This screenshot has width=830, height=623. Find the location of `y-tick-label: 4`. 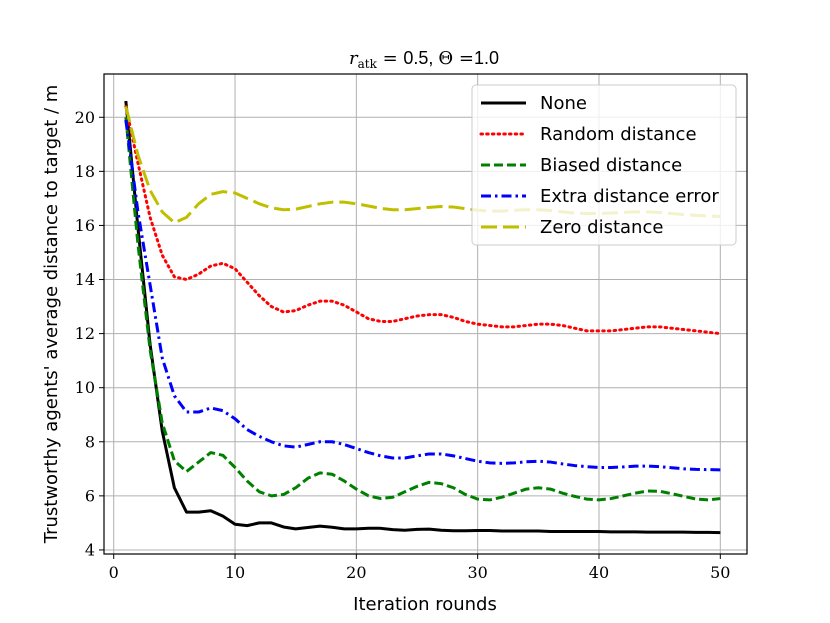

y-tick-label: 4 is located at coordinates (90, 549).